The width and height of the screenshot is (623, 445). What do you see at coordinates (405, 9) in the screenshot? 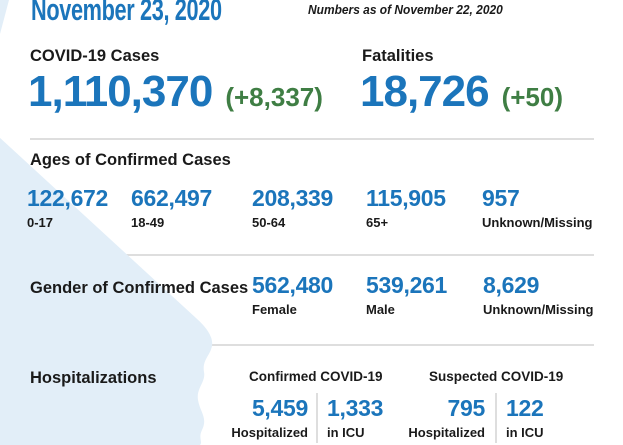
I see `as-of-note: Numbers as of November 22, 2020` at bounding box center [405, 9].